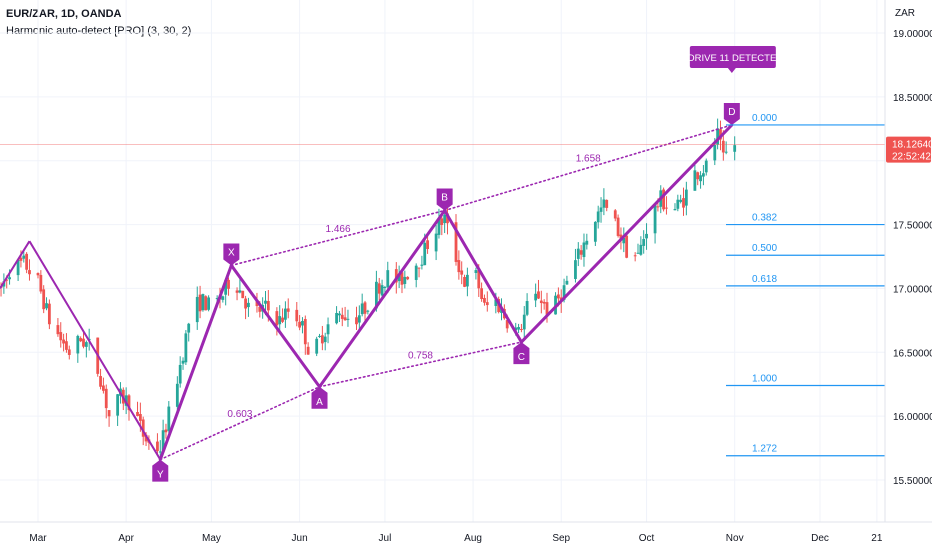 This screenshot has width=932, height=550. Describe the element at coordinates (912, 481) in the screenshot. I see `y-tick-label: 15.50000` at that location.